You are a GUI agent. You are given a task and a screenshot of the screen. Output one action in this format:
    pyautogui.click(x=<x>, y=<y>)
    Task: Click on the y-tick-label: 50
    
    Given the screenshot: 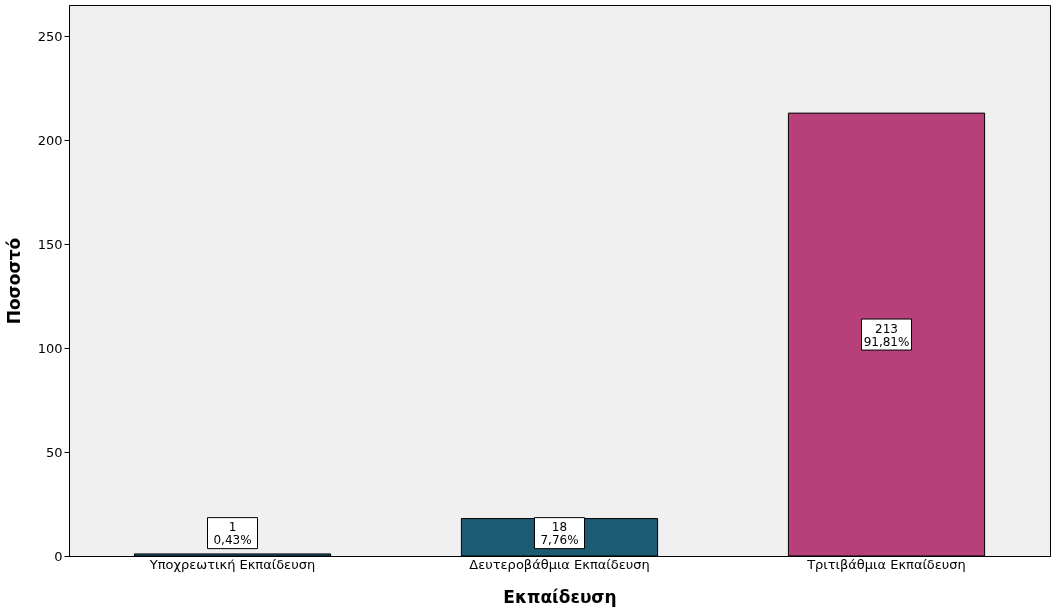 What is the action you would take?
    pyautogui.click(x=54, y=452)
    